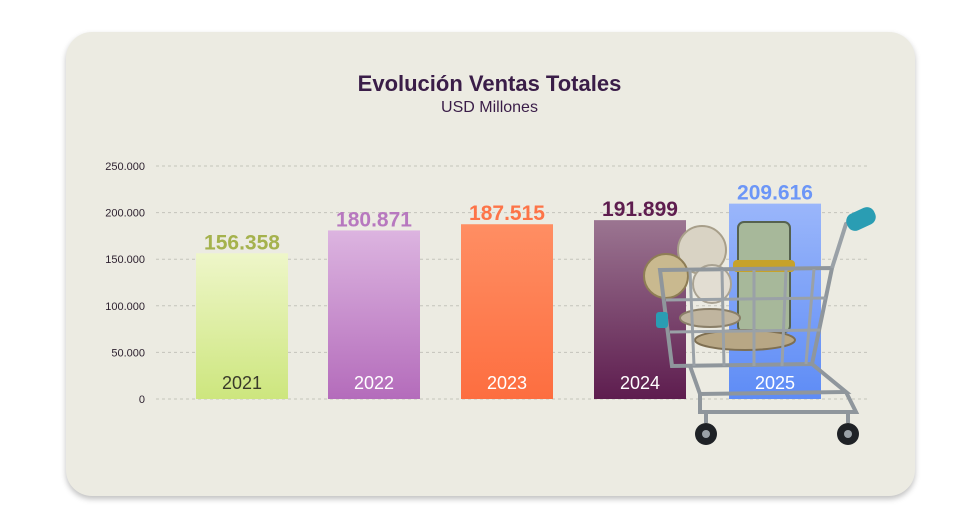 The width and height of the screenshot is (979, 528). Describe the element at coordinates (125, 214) in the screenshot. I see `y-tick-label: 200.000` at that location.